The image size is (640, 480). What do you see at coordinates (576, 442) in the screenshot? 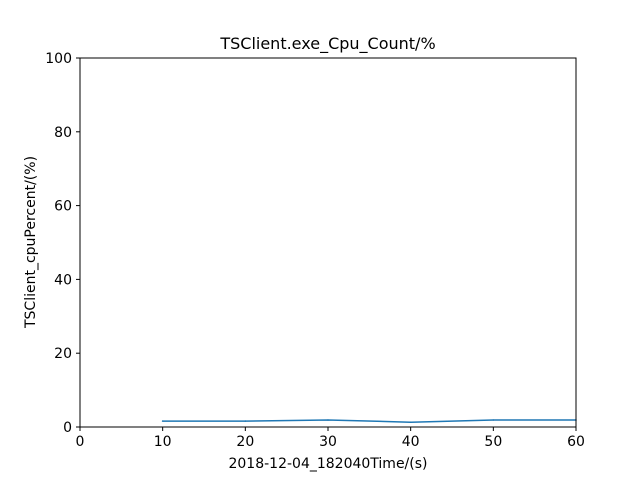
I see `x-tick-label: 60` at bounding box center [576, 442].